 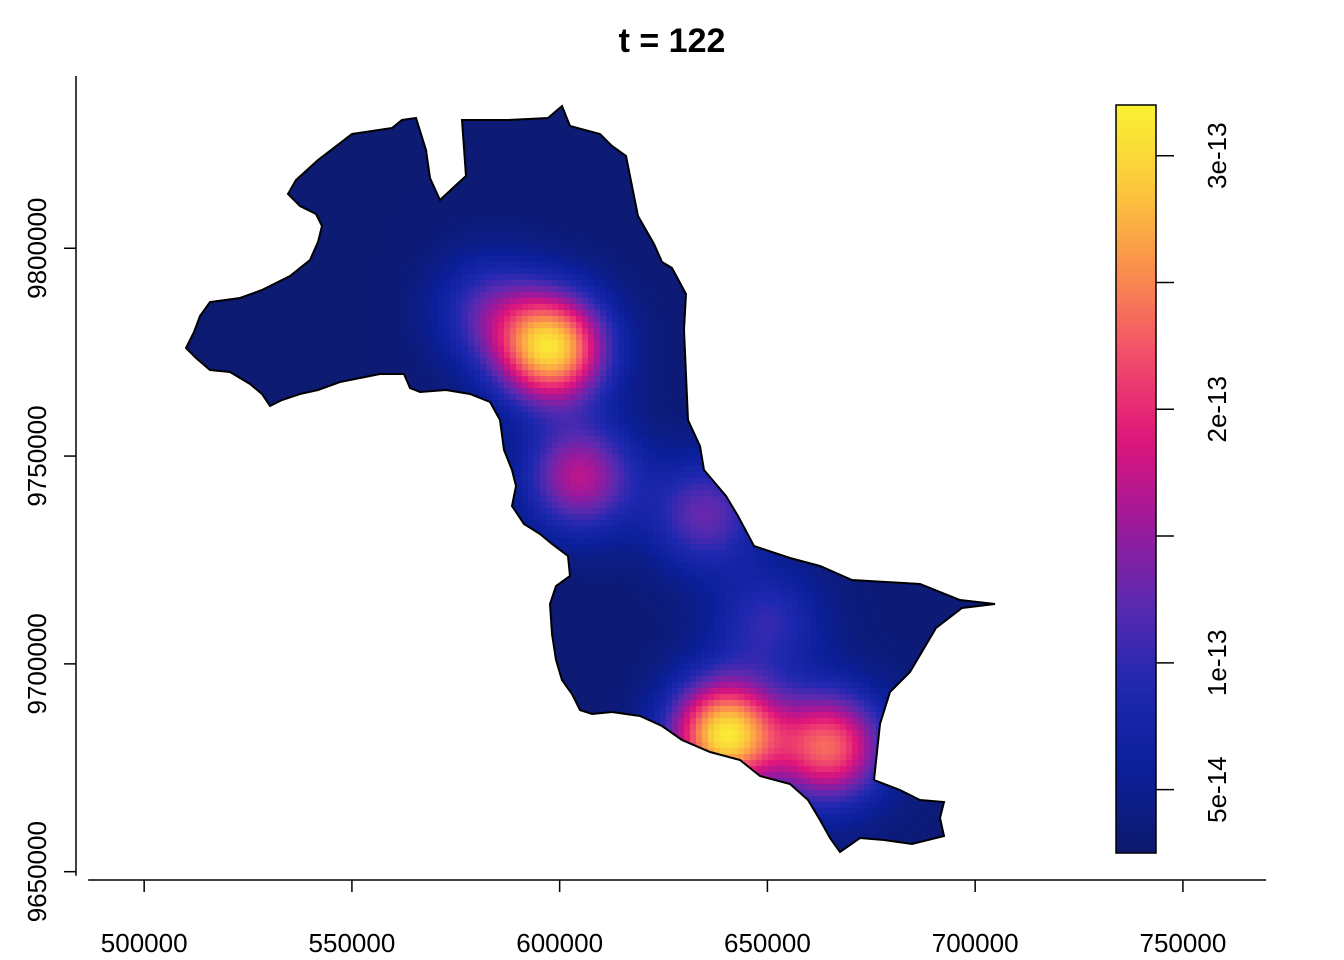 I want to click on x-tick-label: 750000, so click(x=1183, y=943).